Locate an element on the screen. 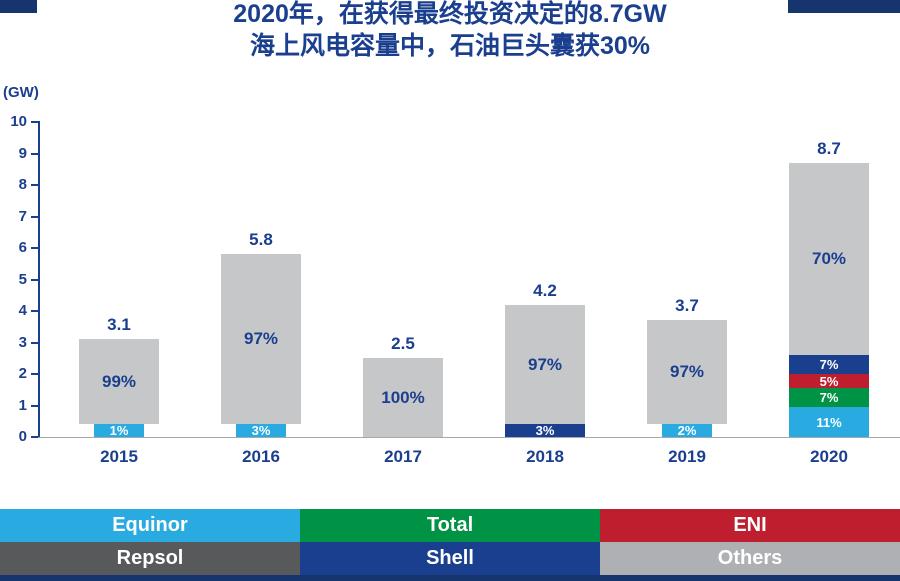  y-tick-label: 3 is located at coordinates (22, 342).